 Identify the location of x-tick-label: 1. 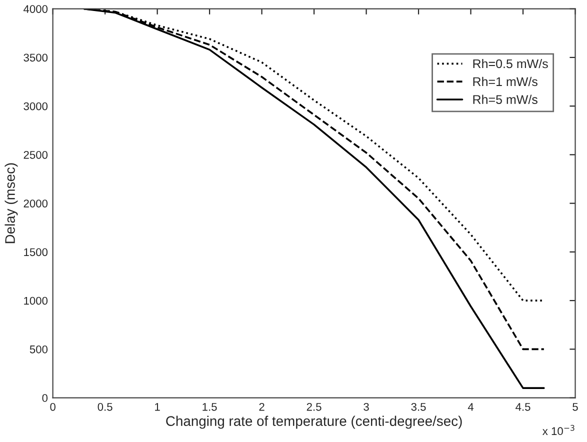
(157, 407).